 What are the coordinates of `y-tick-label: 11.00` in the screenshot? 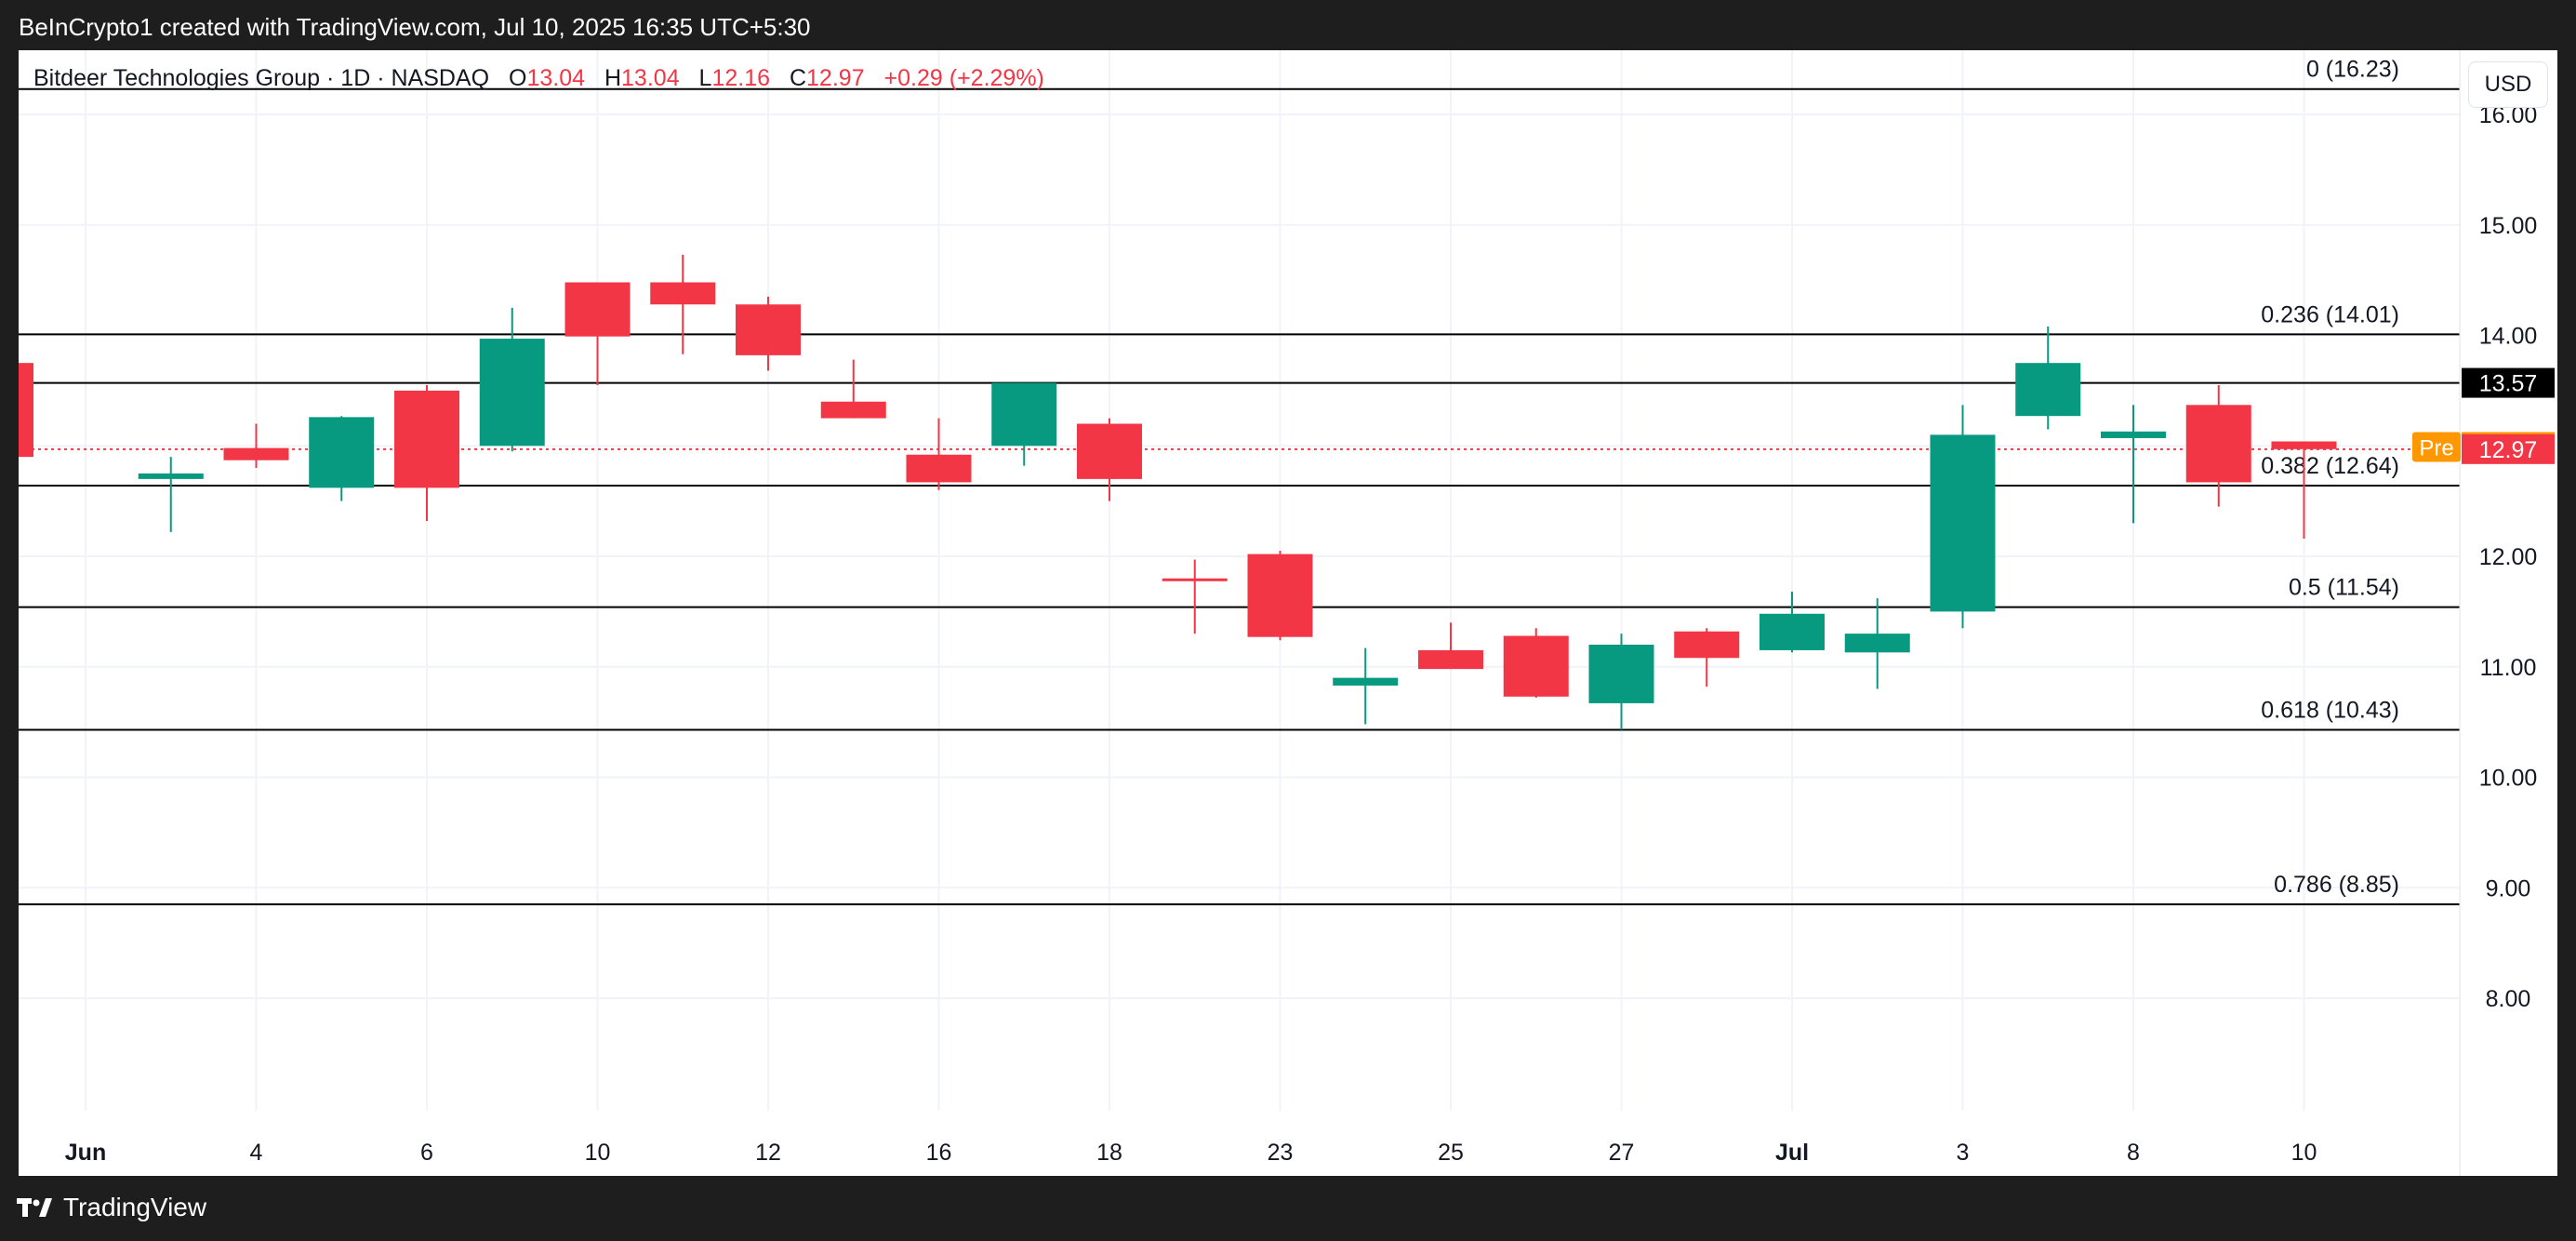 It's located at (2508, 668).